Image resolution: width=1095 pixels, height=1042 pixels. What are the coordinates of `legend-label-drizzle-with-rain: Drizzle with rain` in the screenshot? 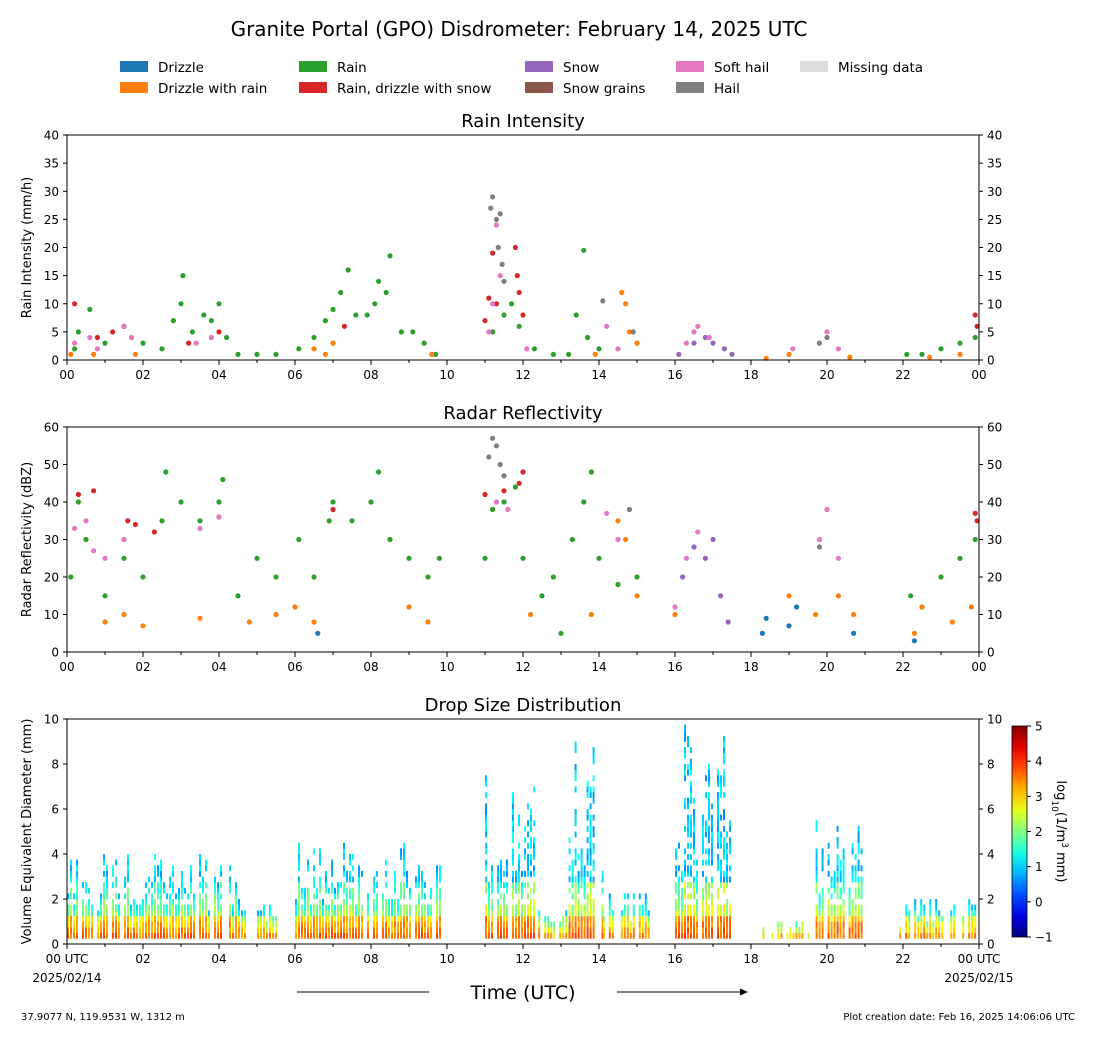 It's located at (212, 89).